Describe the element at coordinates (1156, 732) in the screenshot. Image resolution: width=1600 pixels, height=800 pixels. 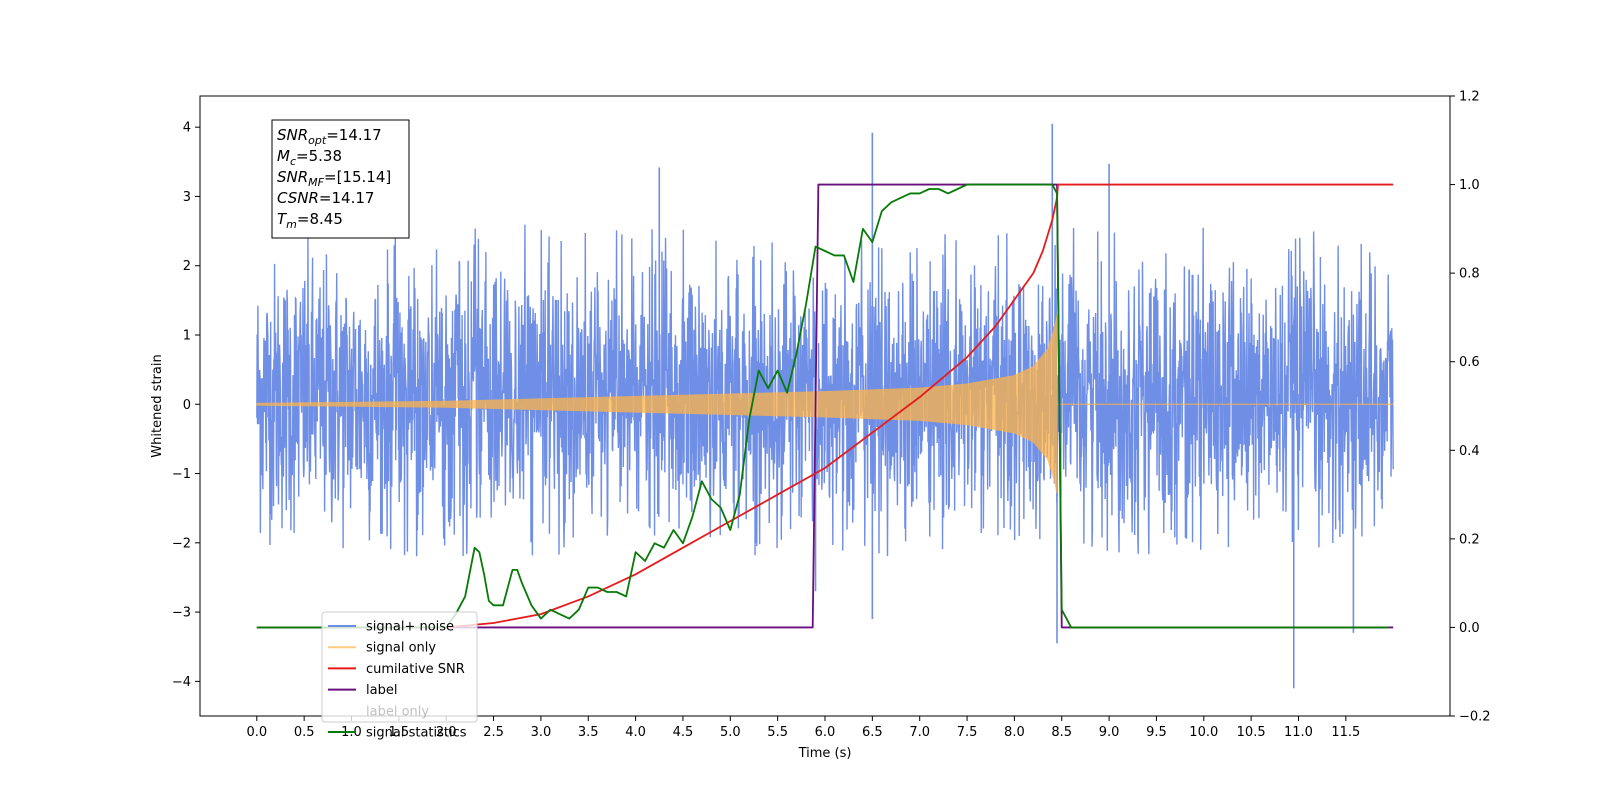
I see `x-tick-label: 9.5` at that location.